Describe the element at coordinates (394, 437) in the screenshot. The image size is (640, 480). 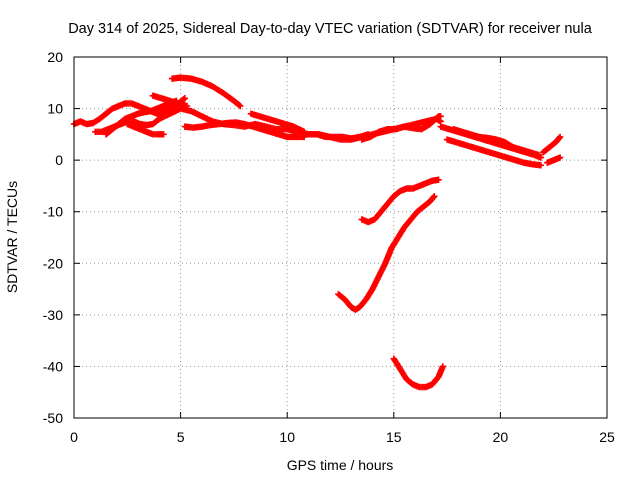
I see `x-tick-label: 15` at that location.